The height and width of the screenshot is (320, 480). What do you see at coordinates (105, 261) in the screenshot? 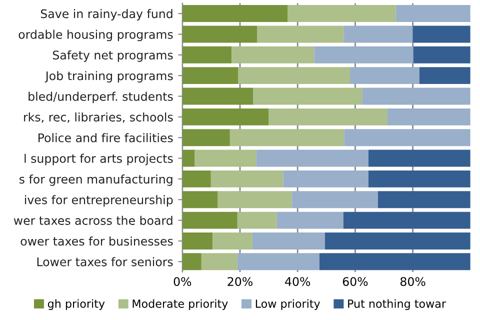
I see `y-tick-label: Lower taxes for seniors` at bounding box center [105, 261].